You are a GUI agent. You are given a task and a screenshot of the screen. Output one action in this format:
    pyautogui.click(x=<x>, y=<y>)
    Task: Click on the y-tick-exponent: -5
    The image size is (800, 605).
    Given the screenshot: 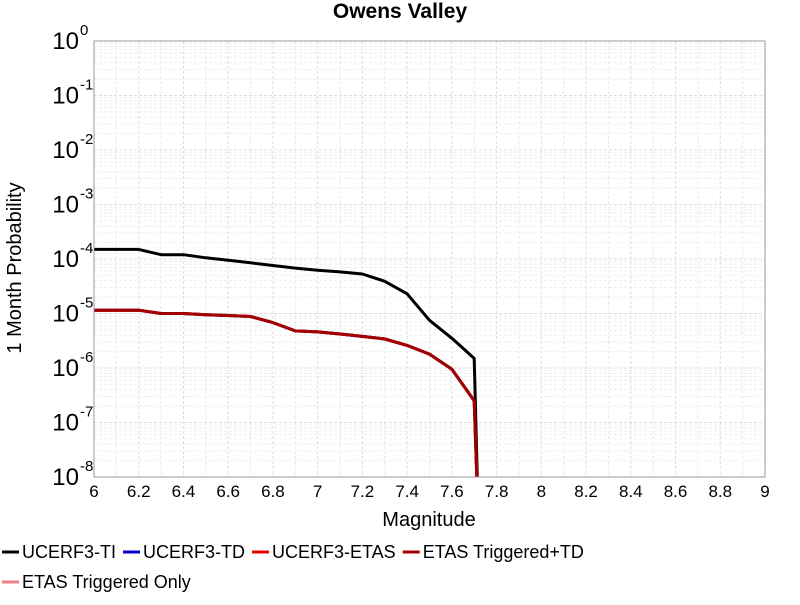 What is the action you would take?
    pyautogui.click(x=86, y=303)
    